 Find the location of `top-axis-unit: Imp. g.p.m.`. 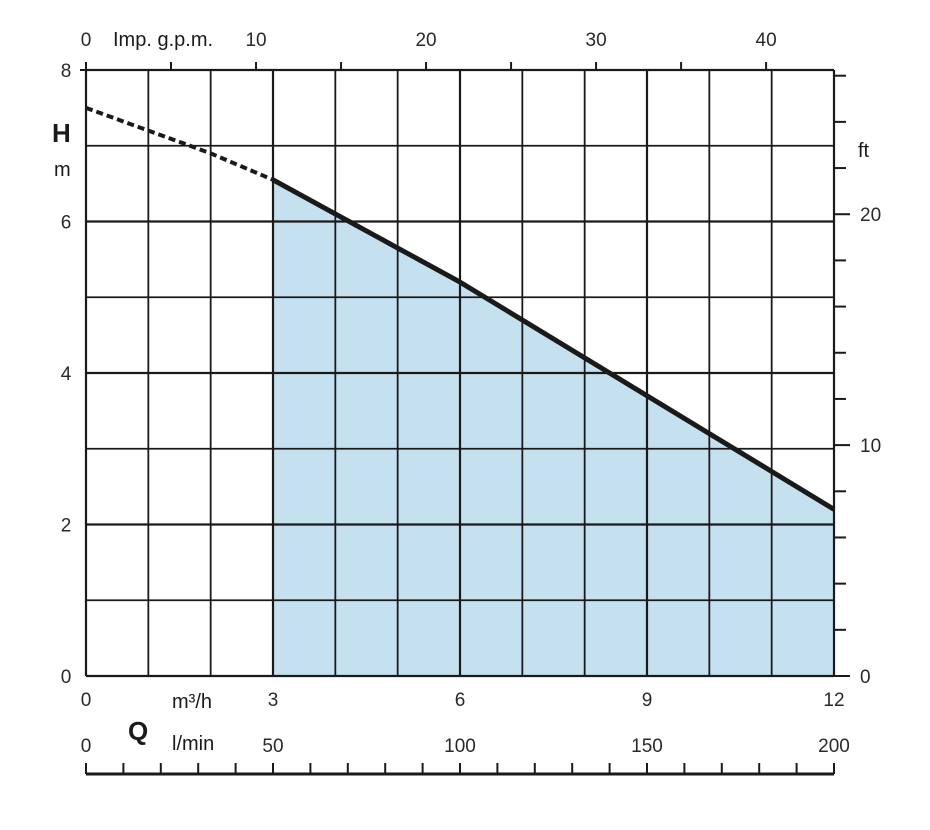

top-axis-unit: Imp. g.p.m. is located at coordinates (163, 40).